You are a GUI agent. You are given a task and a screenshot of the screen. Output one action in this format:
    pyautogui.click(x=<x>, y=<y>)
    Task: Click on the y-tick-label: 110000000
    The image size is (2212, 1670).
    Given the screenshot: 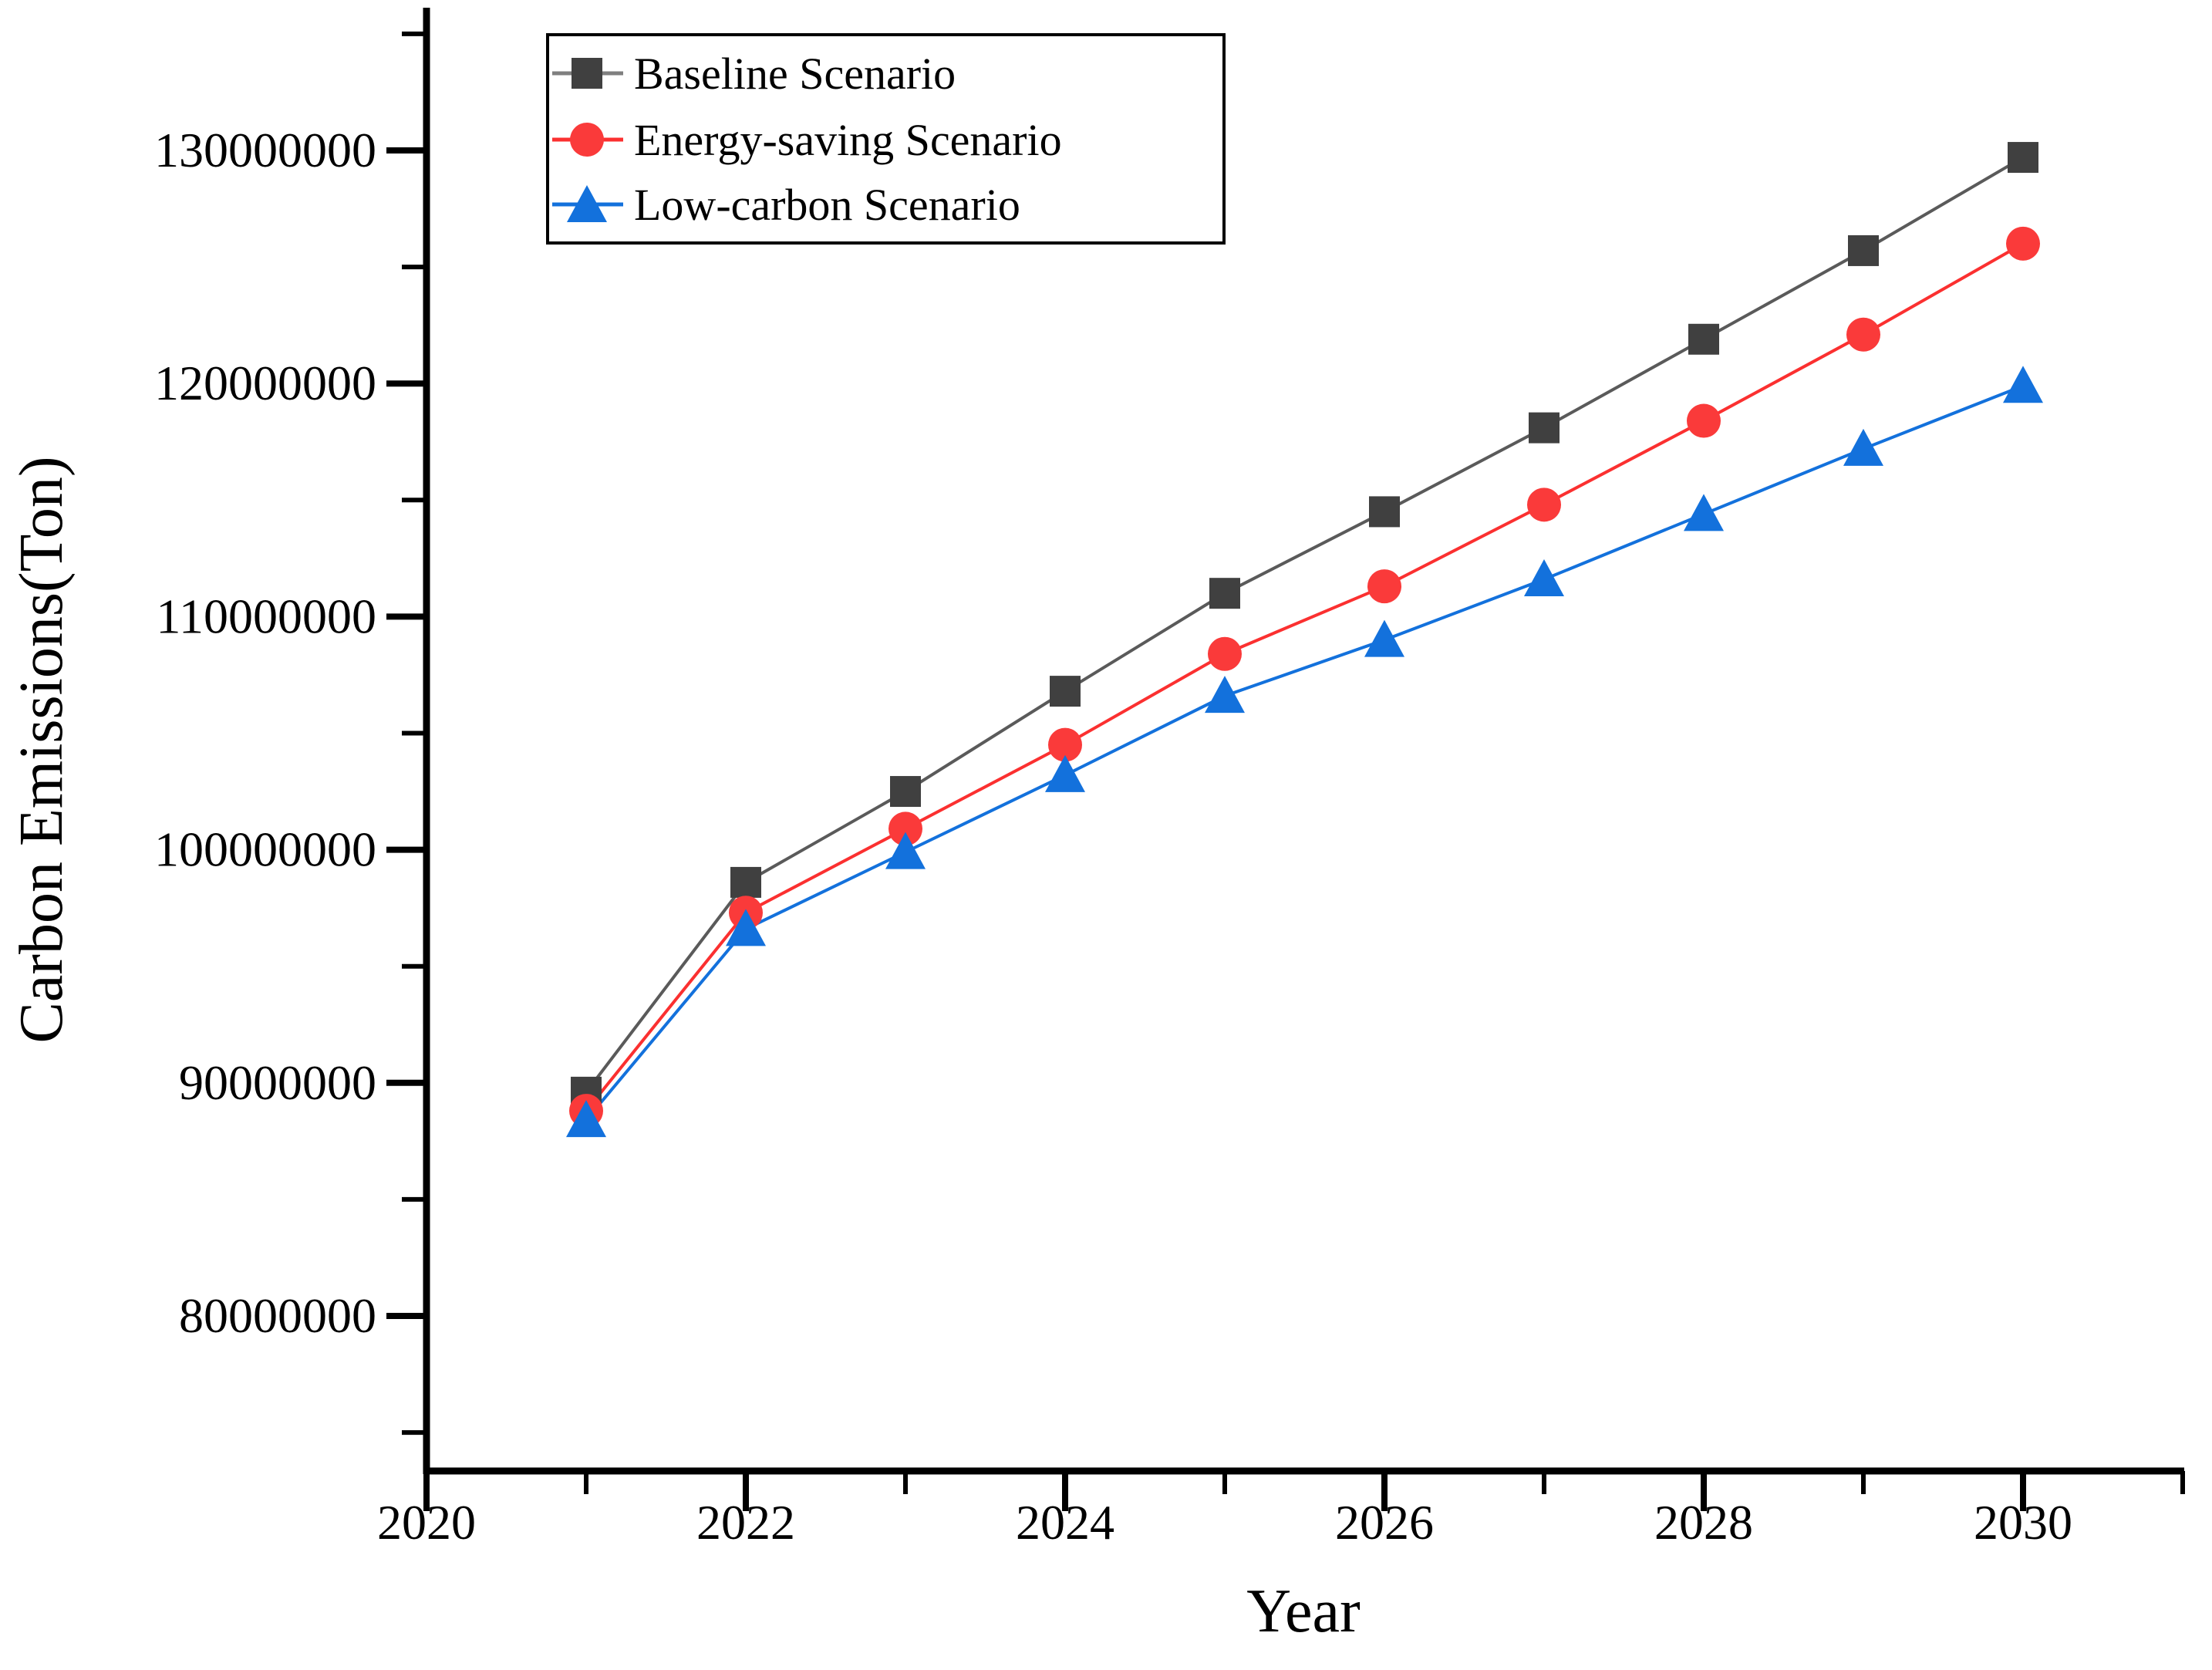 What is the action you would take?
    pyautogui.click(x=266, y=616)
    